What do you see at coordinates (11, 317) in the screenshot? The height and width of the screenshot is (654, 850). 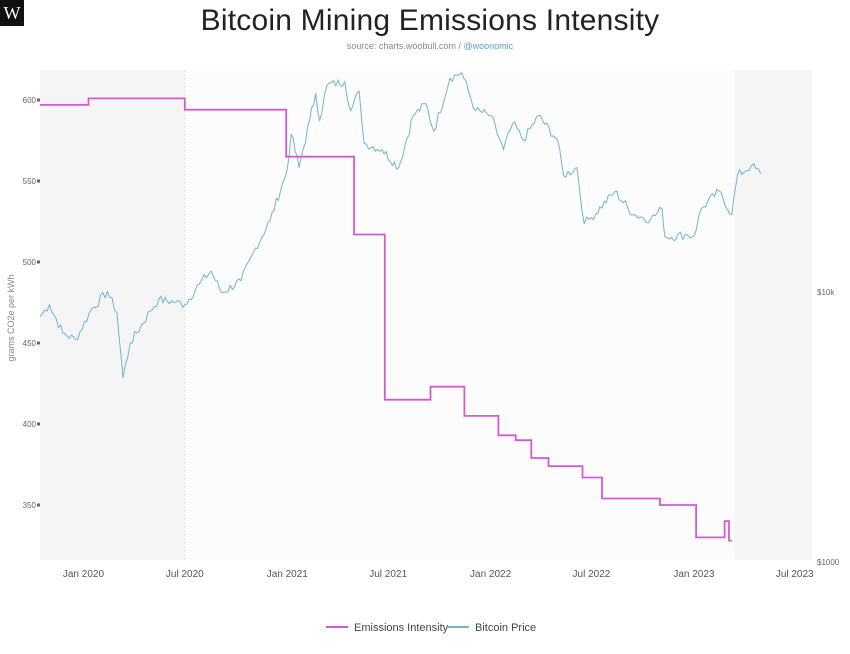 I see `y-axis-label: grams CO2e per kWh` at bounding box center [11, 317].